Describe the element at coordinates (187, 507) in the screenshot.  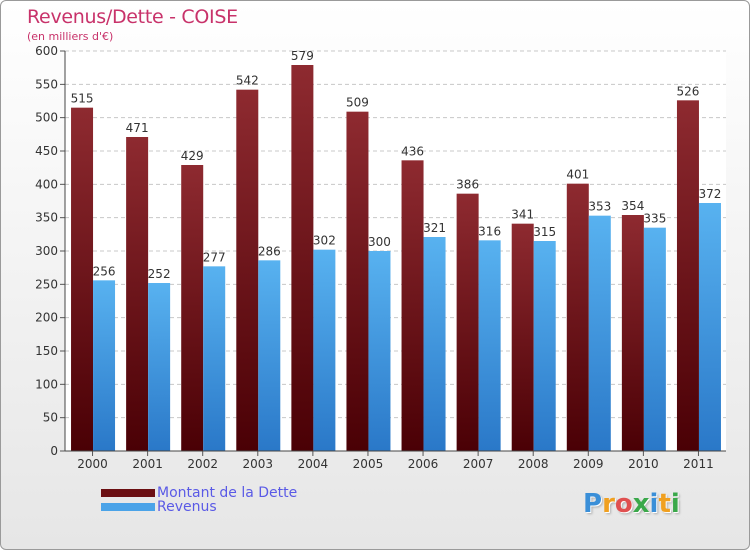
I see `legend-label-revenus: Revenus` at that location.